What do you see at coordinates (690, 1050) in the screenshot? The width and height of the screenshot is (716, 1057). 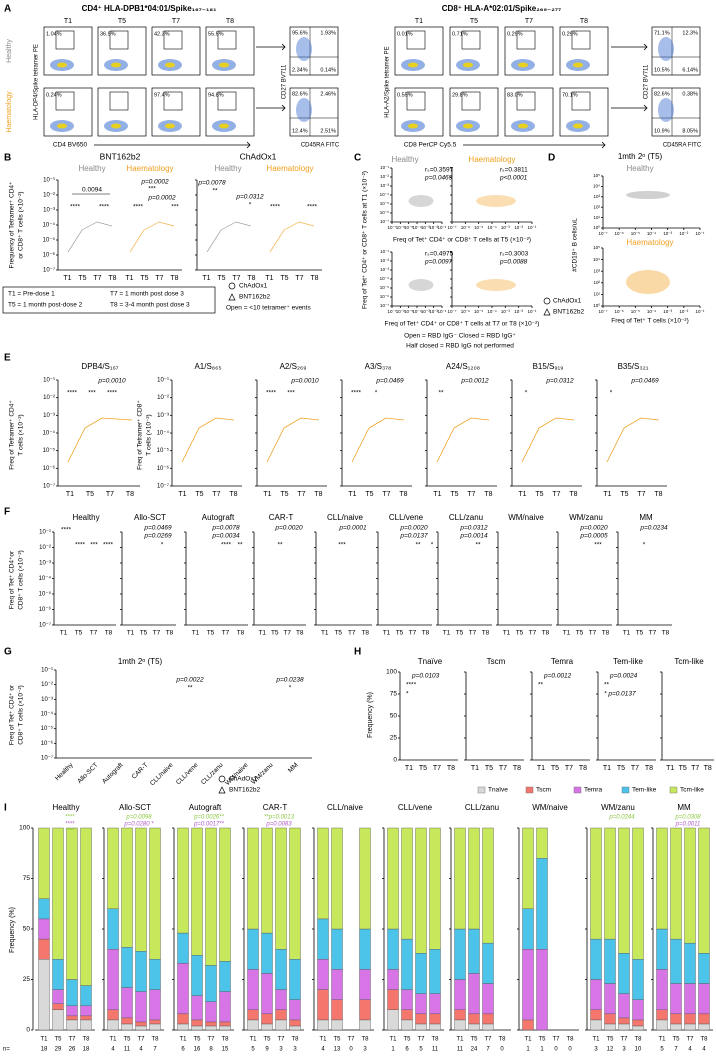 I see `n-value: 4` at bounding box center [690, 1050].